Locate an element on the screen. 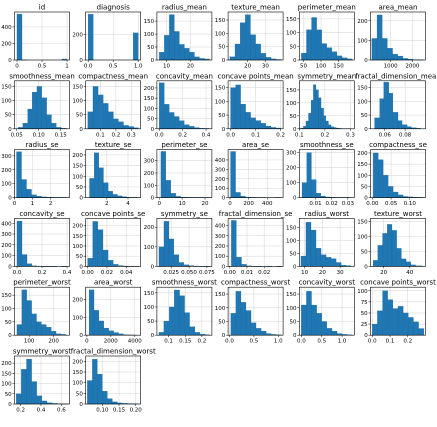 The image size is (437, 427). x-tick-label: 0.00 is located at coordinates (372, 204).